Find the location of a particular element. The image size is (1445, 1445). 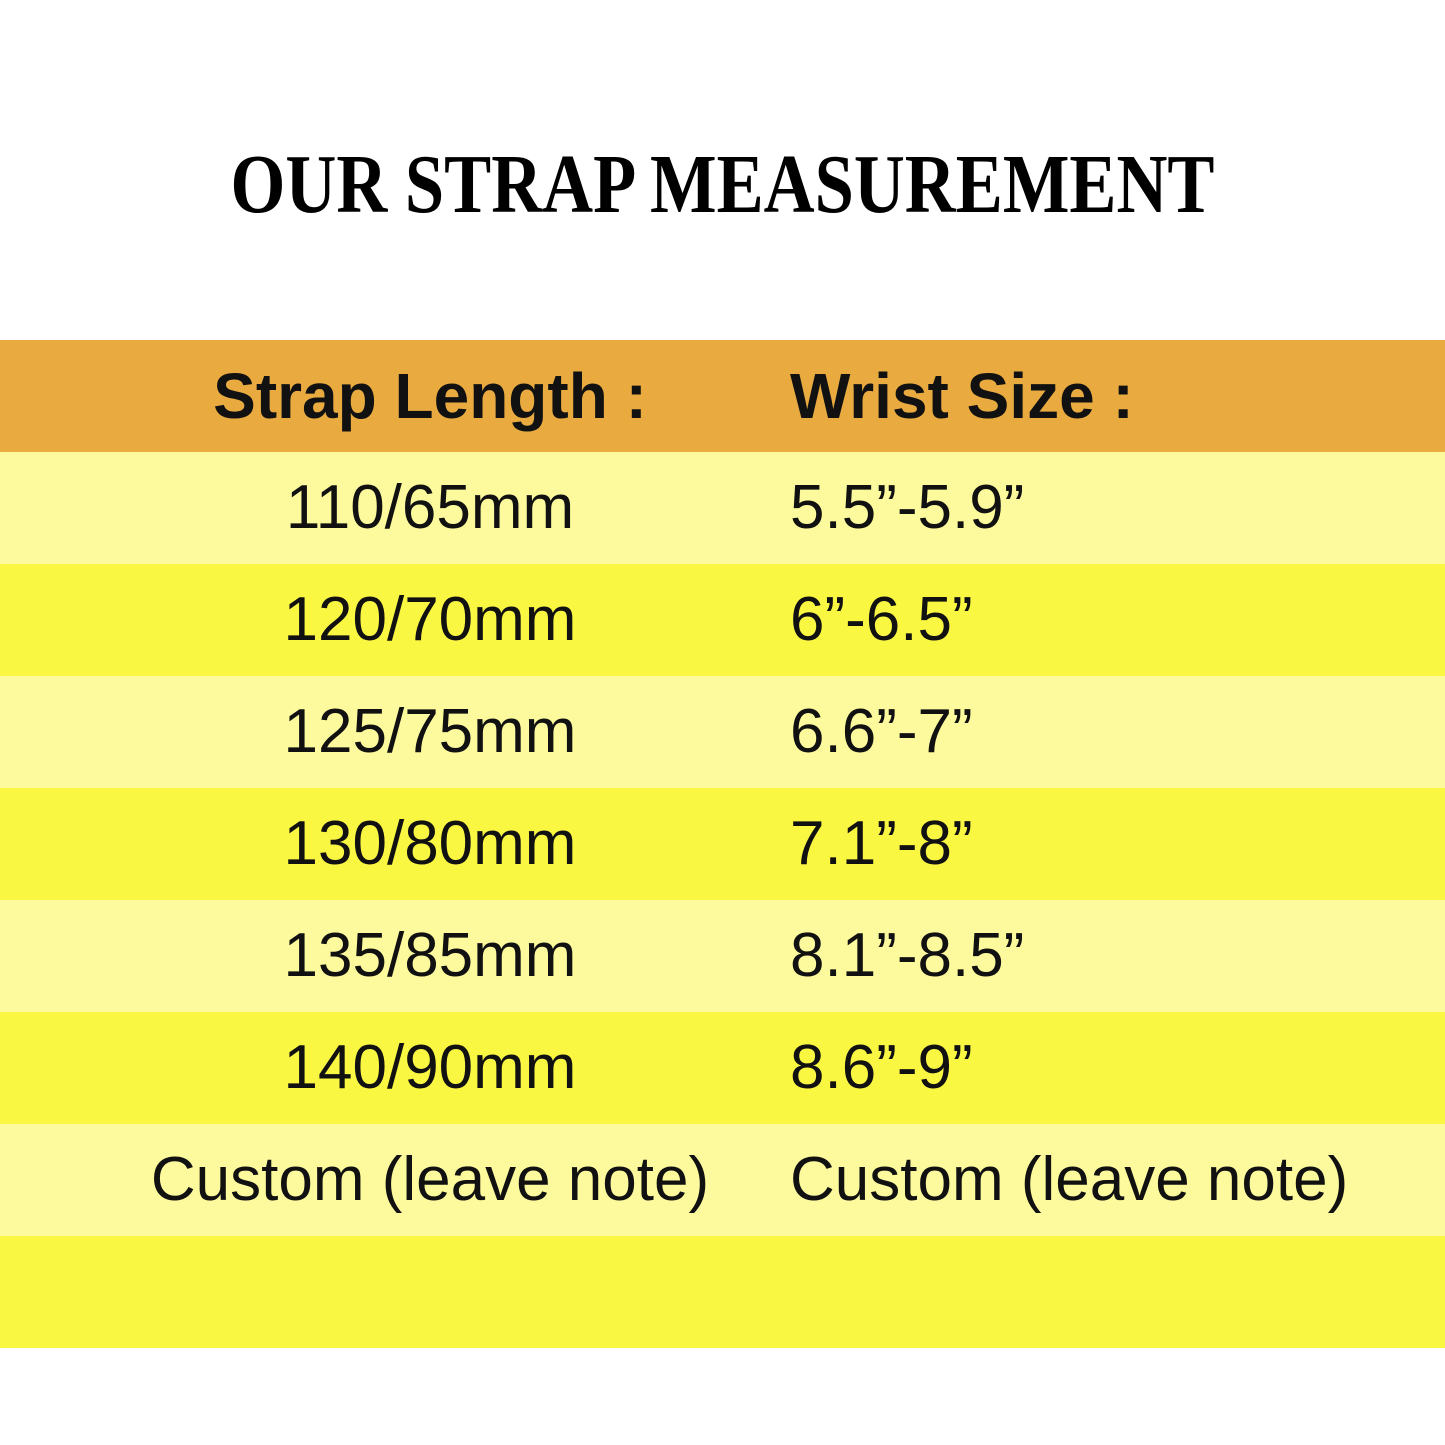

cell-strap-length: 110/65mm is located at coordinates (430, 507).